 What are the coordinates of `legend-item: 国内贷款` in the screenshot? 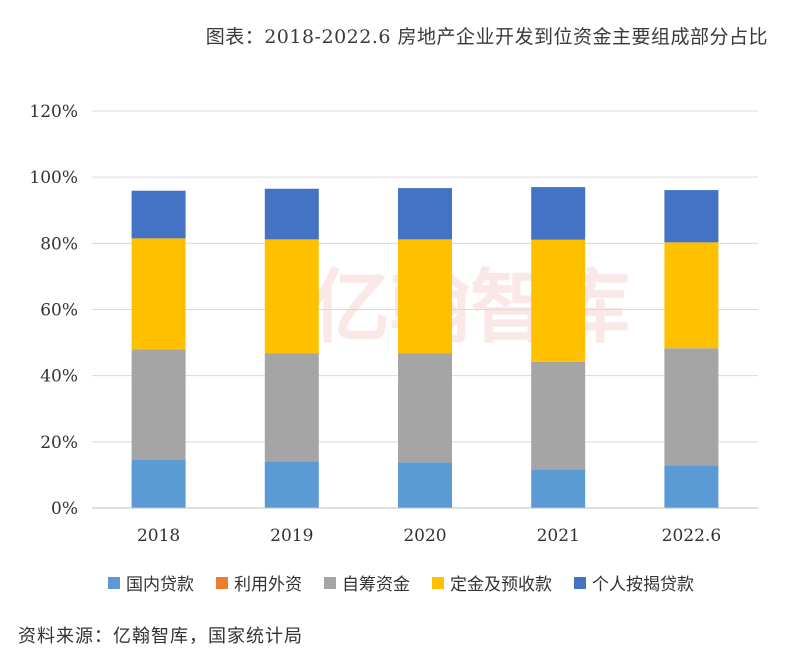 It's located at (151, 582).